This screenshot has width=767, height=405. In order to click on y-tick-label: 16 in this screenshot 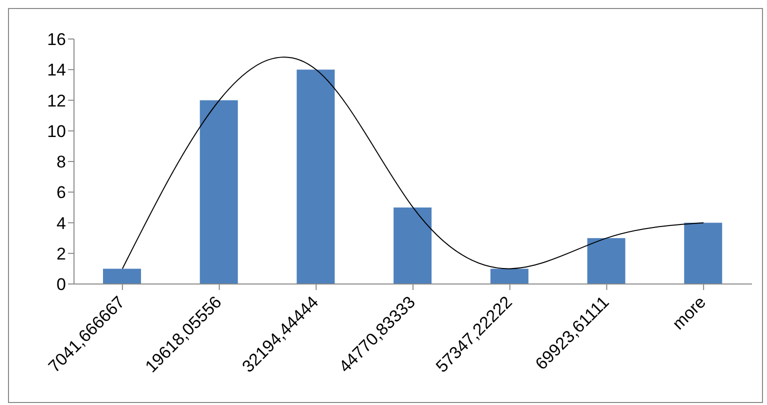, I will do `click(56, 40)`.